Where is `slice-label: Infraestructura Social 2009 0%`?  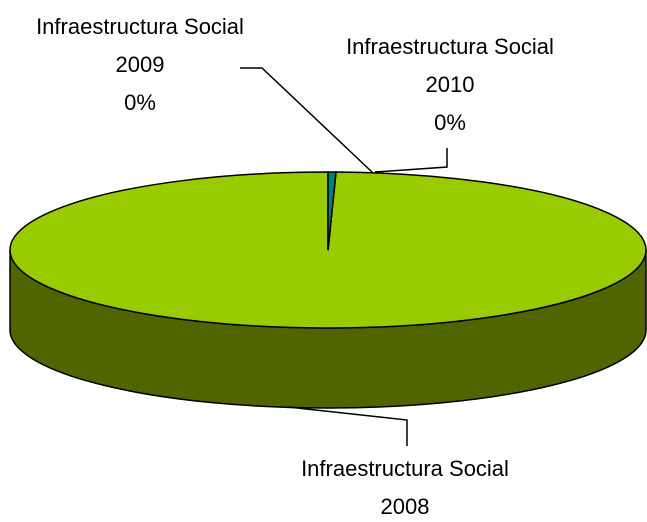 slice-label: Infraestructura Social 2009 0% is located at coordinates (140, 65).